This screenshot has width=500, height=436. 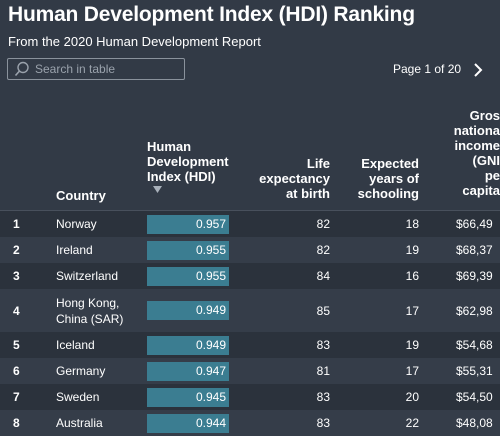 I want to click on table-row: 2 Ireland 0.955 82 19 $68,37, so click(x=250, y=250).